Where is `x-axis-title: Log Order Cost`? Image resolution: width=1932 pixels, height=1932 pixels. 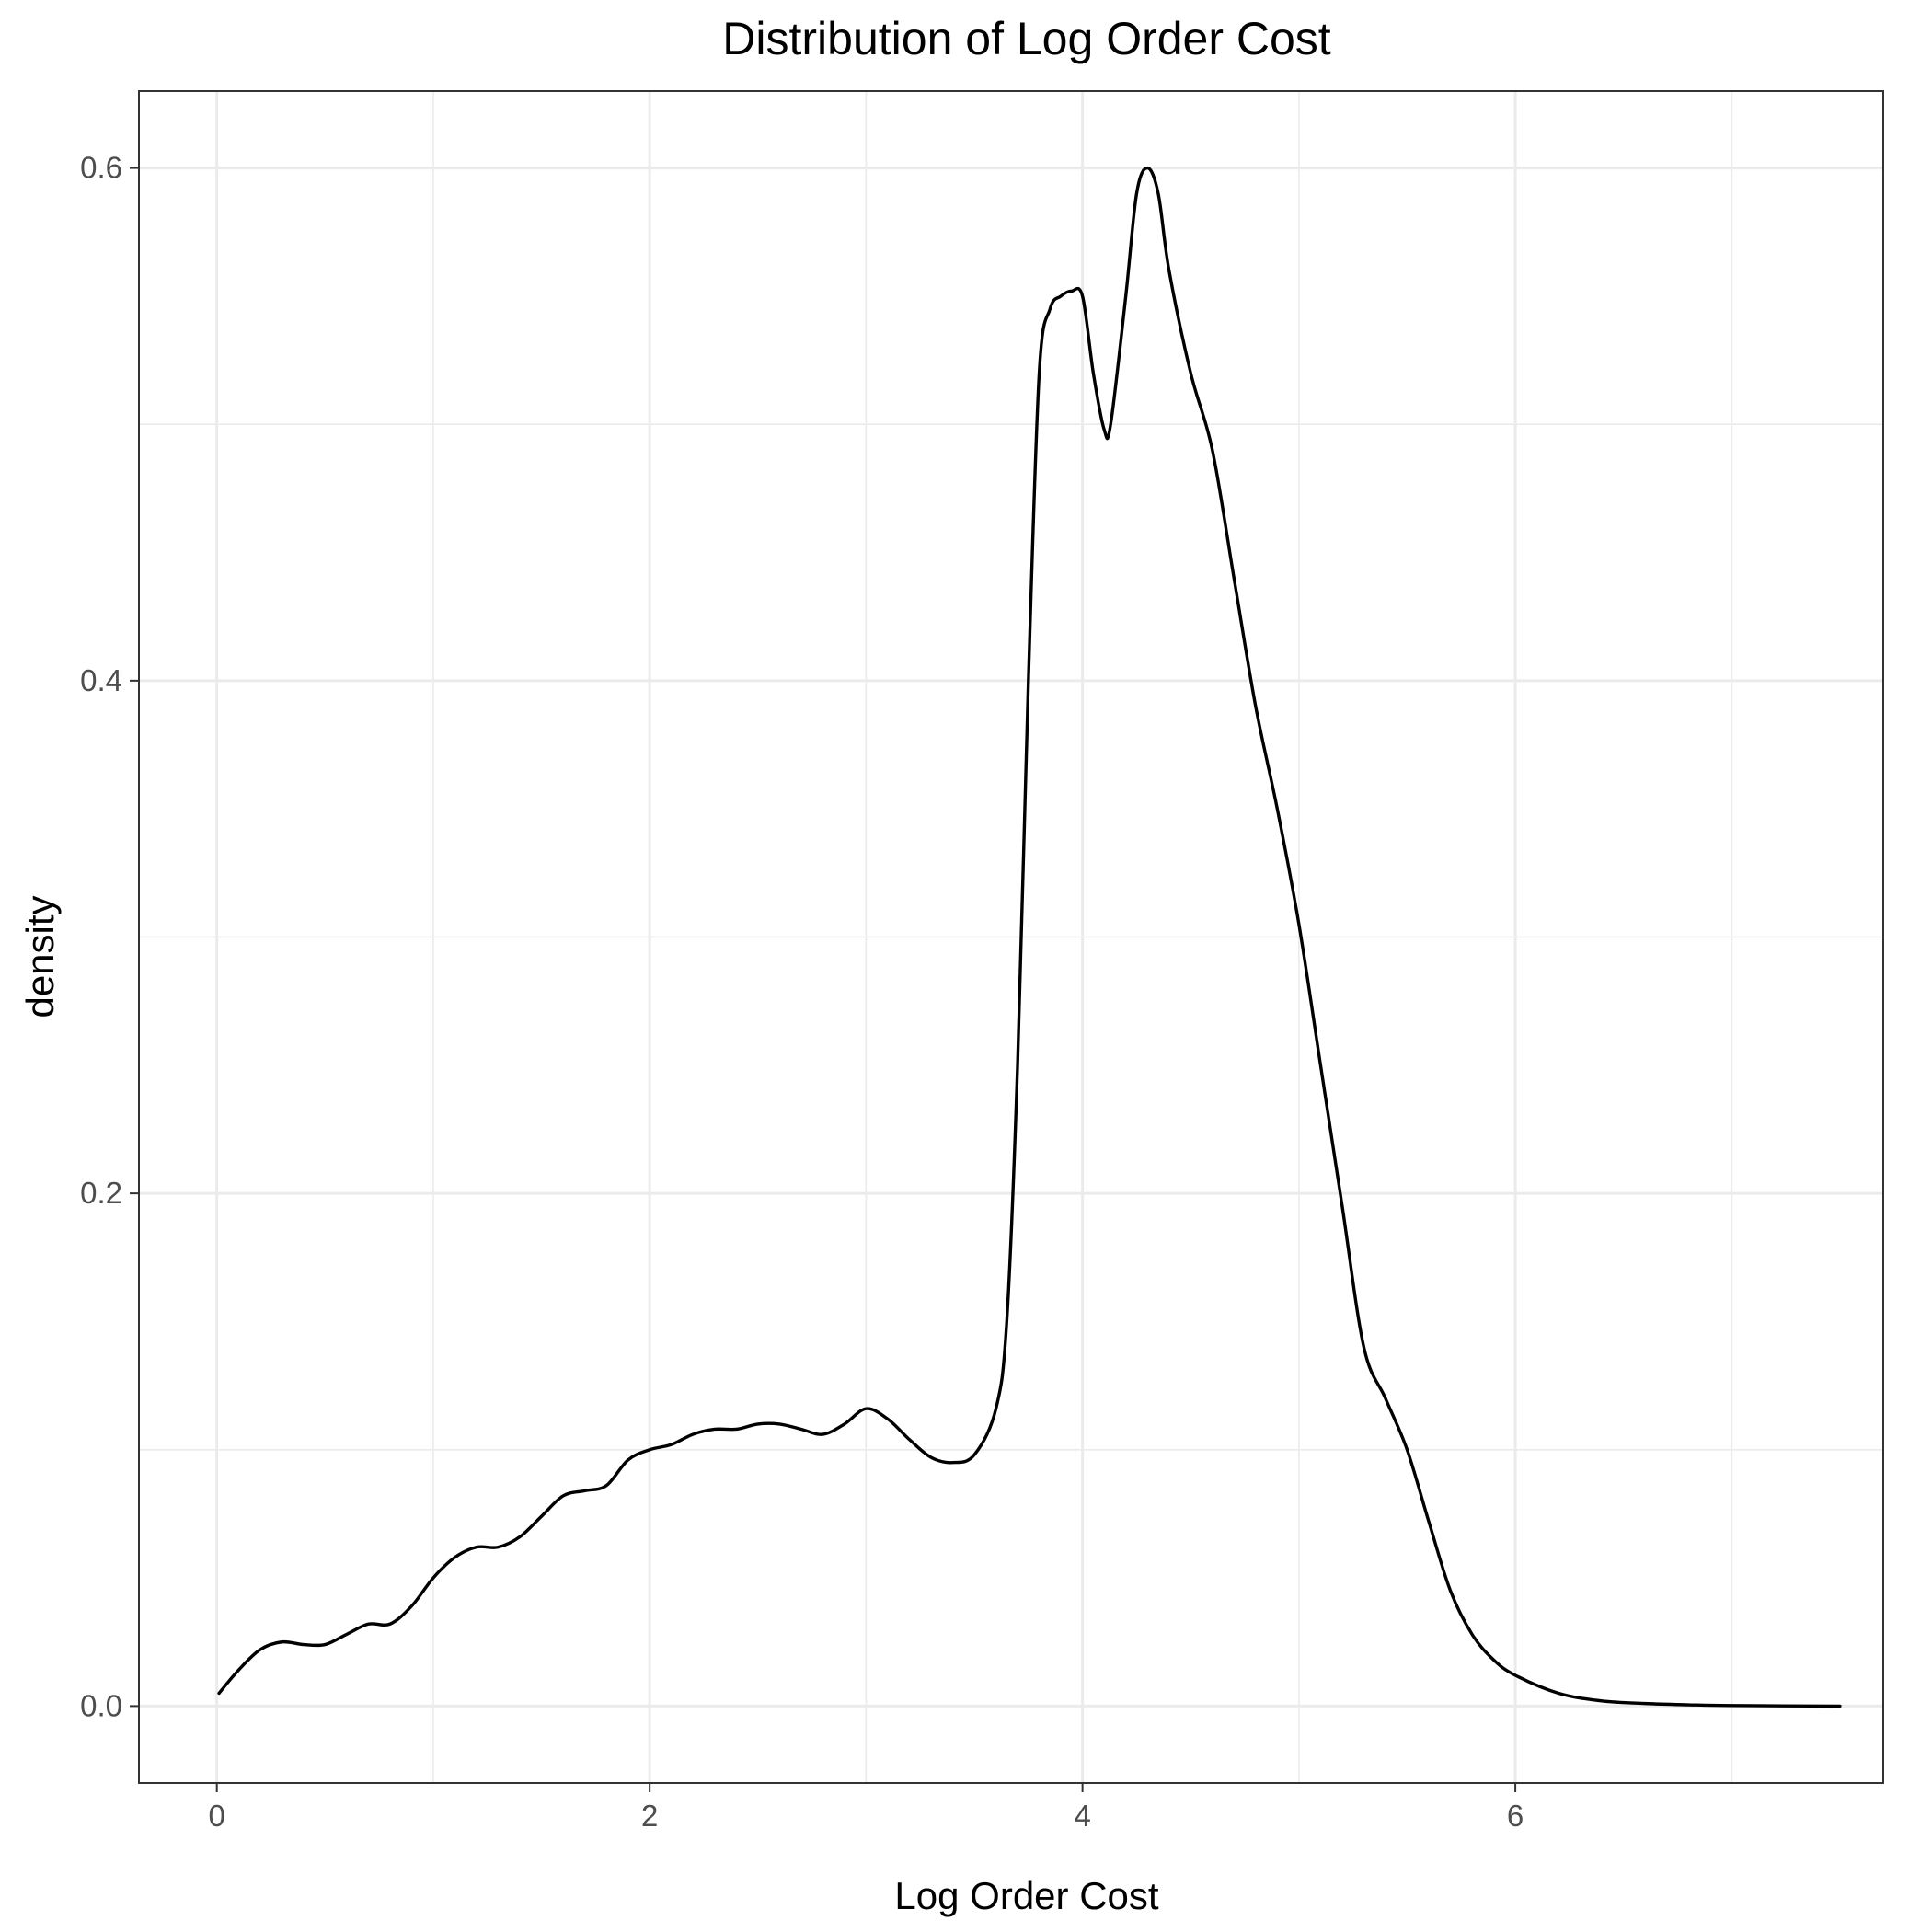
x-axis-title: Log Order Cost is located at coordinates (1026, 1895).